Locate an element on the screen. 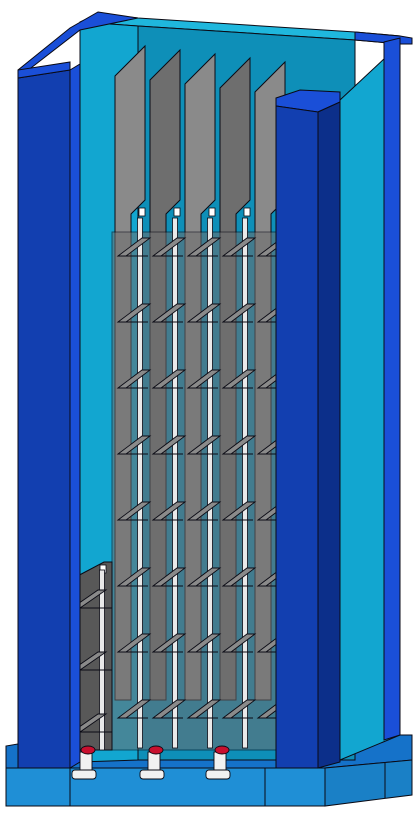 The image size is (414, 823). base-side-face is located at coordinates (368, 783).